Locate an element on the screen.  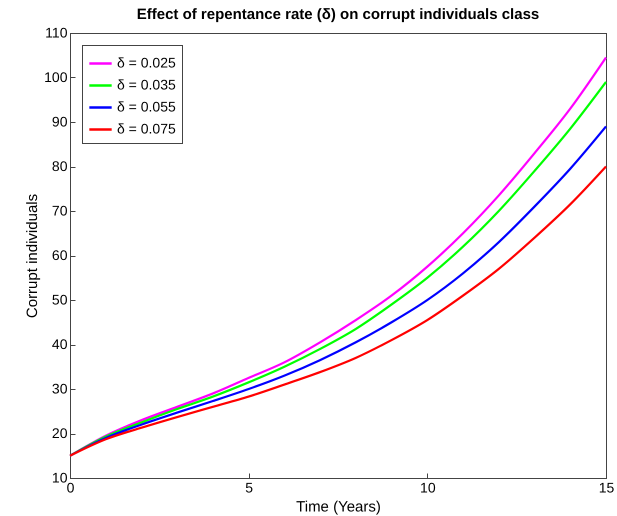
x-tick-label: 15 is located at coordinates (606, 488).